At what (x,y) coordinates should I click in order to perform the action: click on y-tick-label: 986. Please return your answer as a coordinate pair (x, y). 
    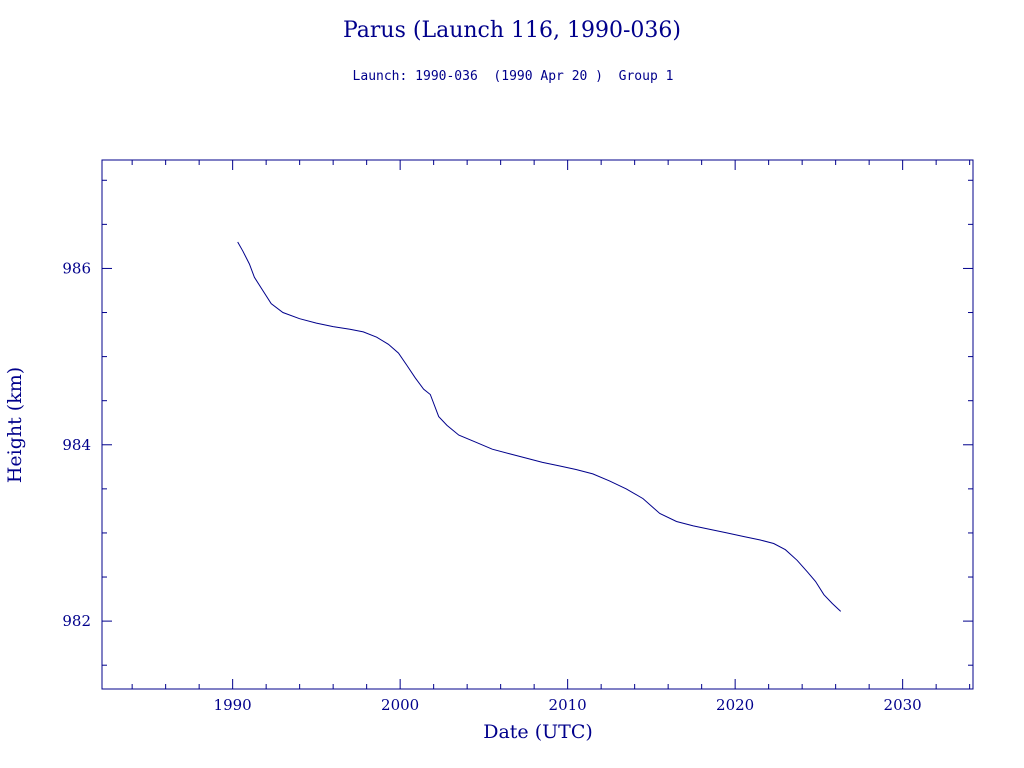
    Looking at the image, I should click on (76, 268).